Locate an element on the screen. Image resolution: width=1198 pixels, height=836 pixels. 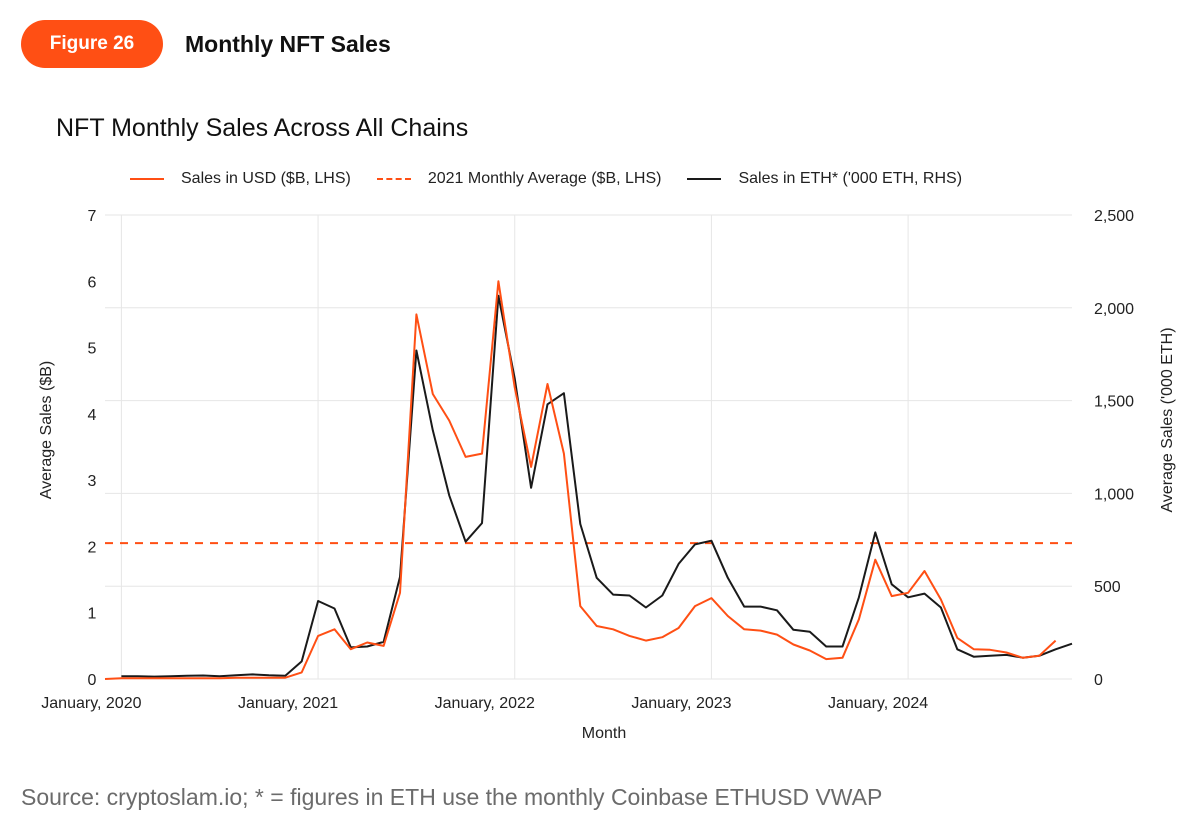
y-tick-label-left: 4 is located at coordinates (92, 415).